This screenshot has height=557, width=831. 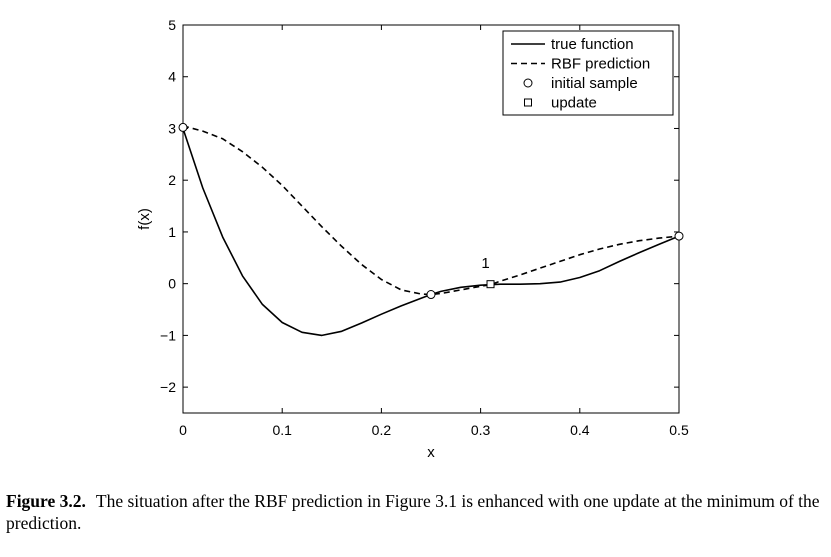 What do you see at coordinates (490, 284) in the screenshot?
I see `marker-update` at bounding box center [490, 284].